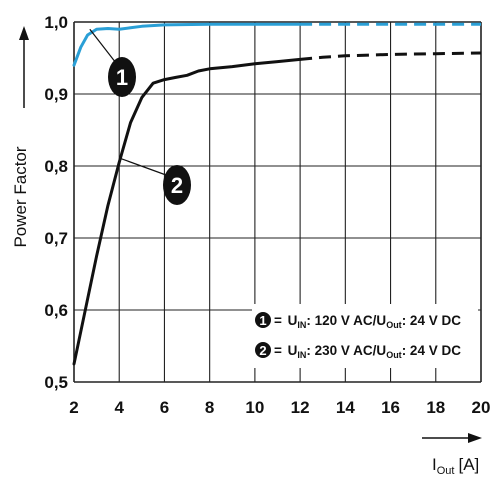 Image resolution: width=500 pixels, height=500 pixels. Describe the element at coordinates (187, 44) in the screenshot. I see `series-1-solid-line` at that location.